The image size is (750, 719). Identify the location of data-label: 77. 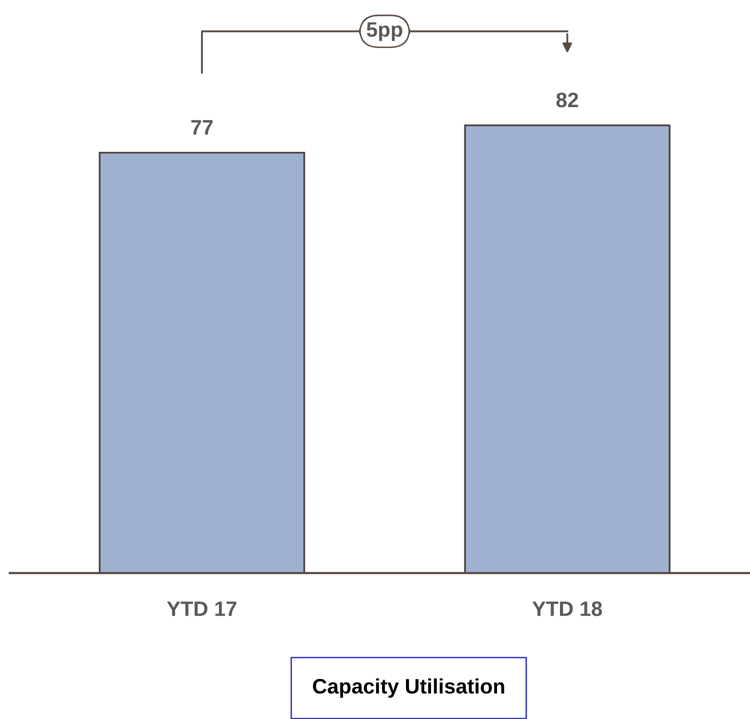
(202, 127).